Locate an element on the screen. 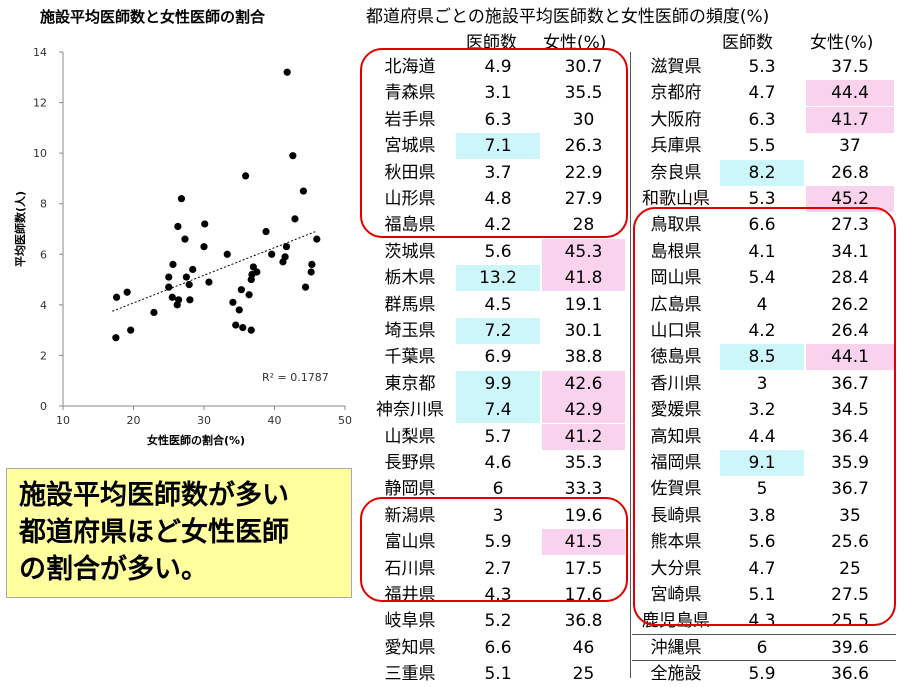 This screenshot has width=905, height=687. female-value: 26.4 is located at coordinates (850, 331).